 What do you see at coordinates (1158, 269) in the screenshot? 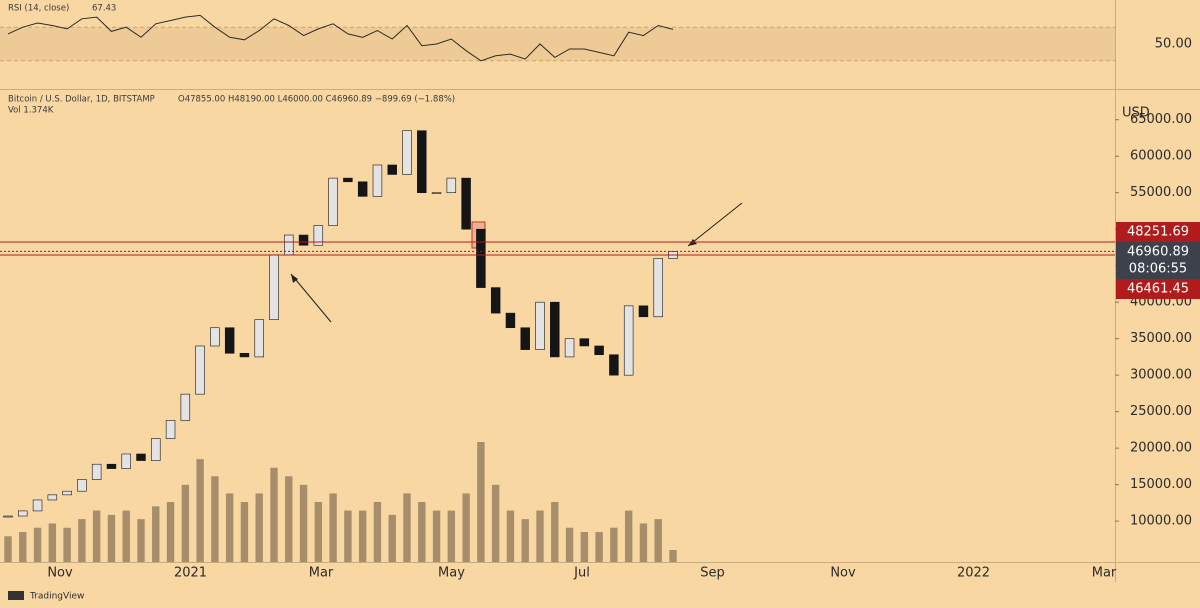
I see `countdown: 08:06:55` at bounding box center [1158, 269].